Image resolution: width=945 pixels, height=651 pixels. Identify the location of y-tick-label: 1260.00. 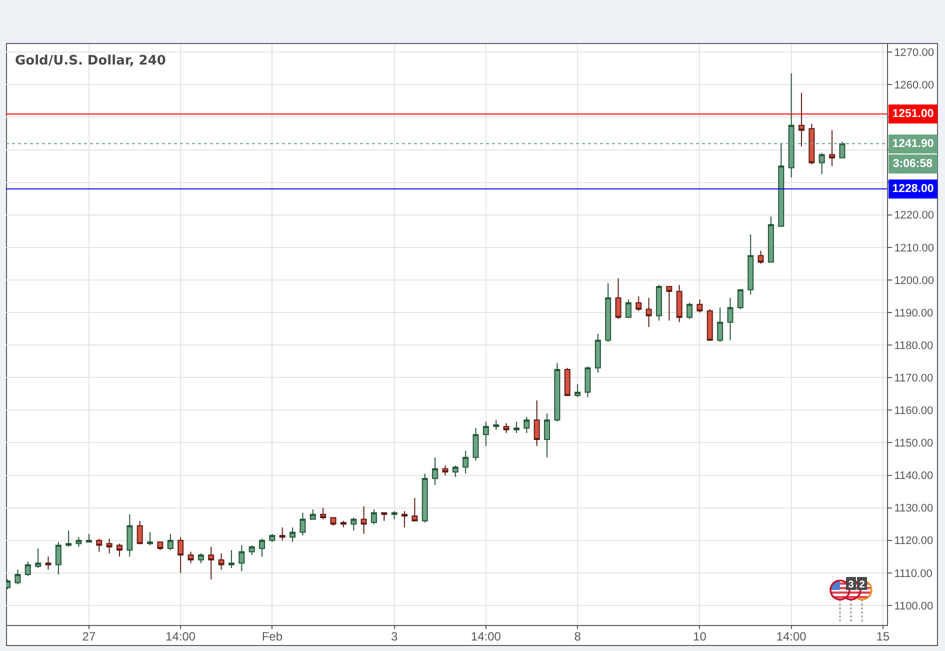
(914, 86).